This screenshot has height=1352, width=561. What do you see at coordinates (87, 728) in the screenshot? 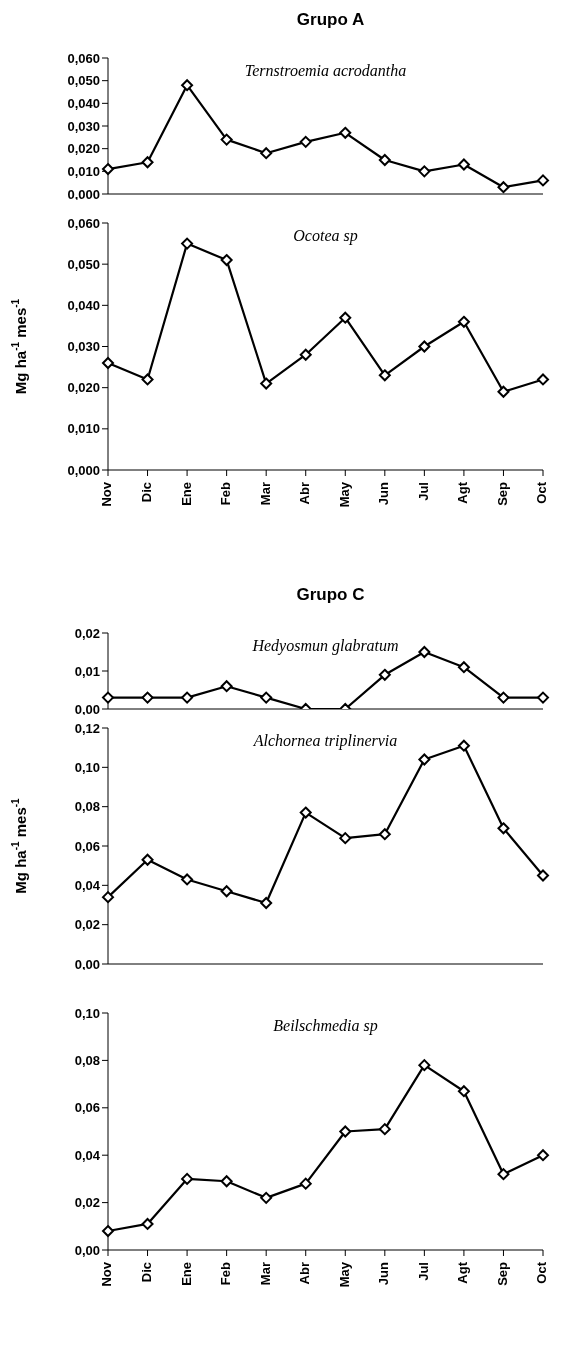
I see `y-tick-label: 0,12` at bounding box center [87, 728].